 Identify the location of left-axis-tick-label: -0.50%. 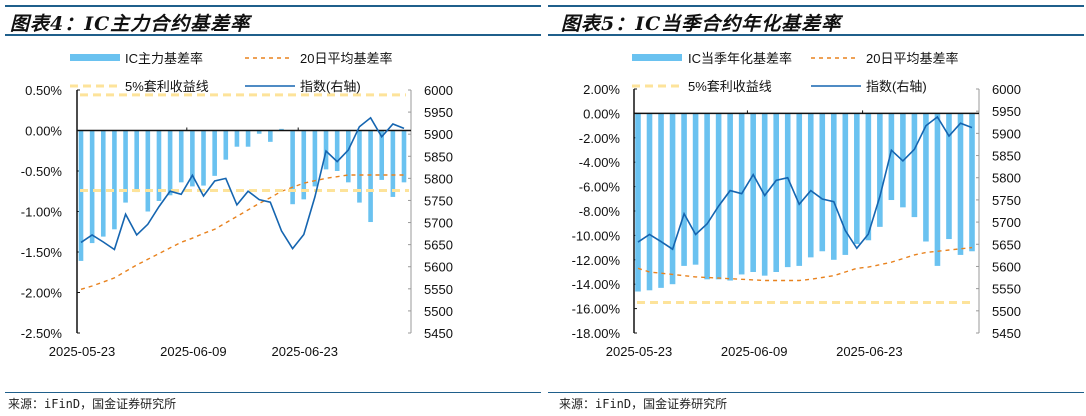
(42, 171).